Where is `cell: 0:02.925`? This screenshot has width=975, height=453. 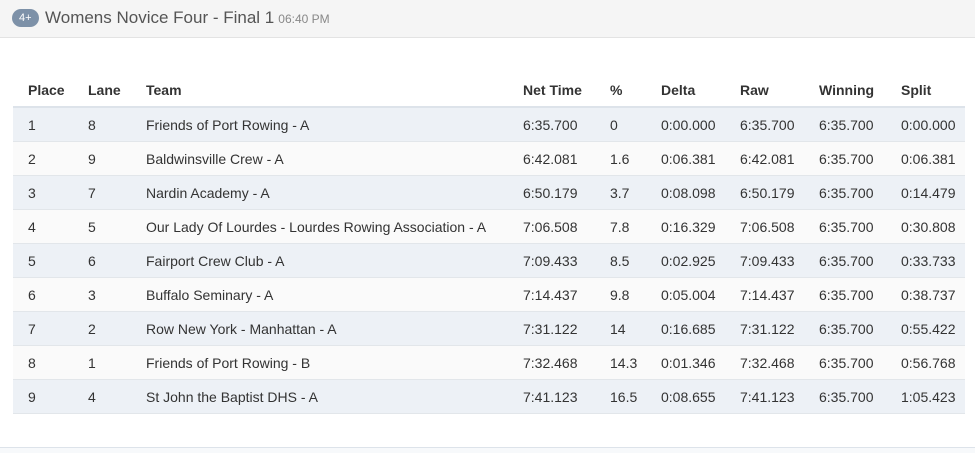 cell: 0:02.925 is located at coordinates (685, 260).